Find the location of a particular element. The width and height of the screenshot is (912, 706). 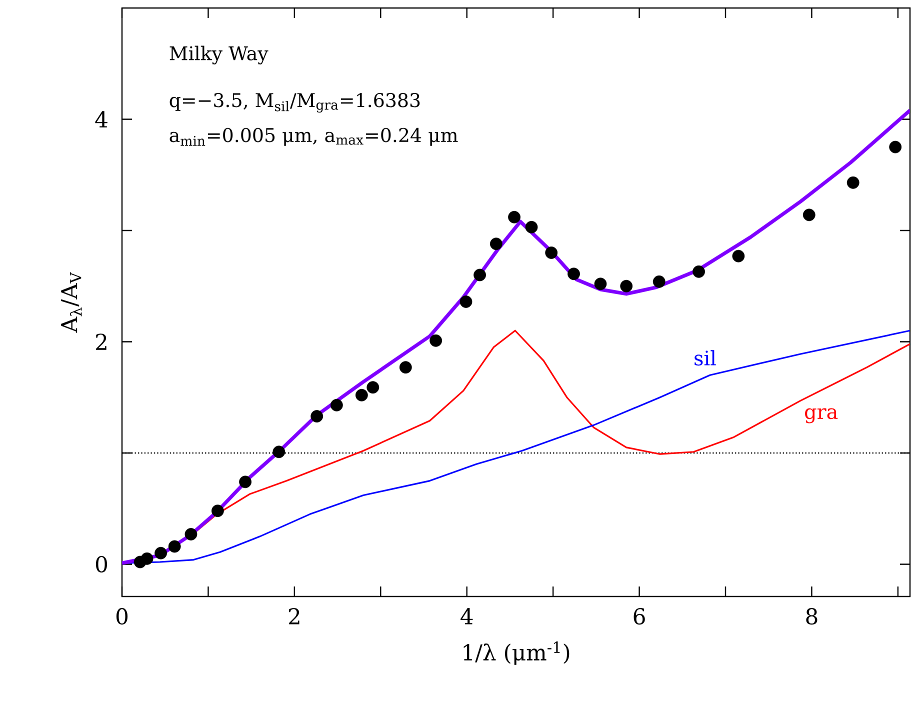

x-tick-label: 6 is located at coordinates (639, 616).